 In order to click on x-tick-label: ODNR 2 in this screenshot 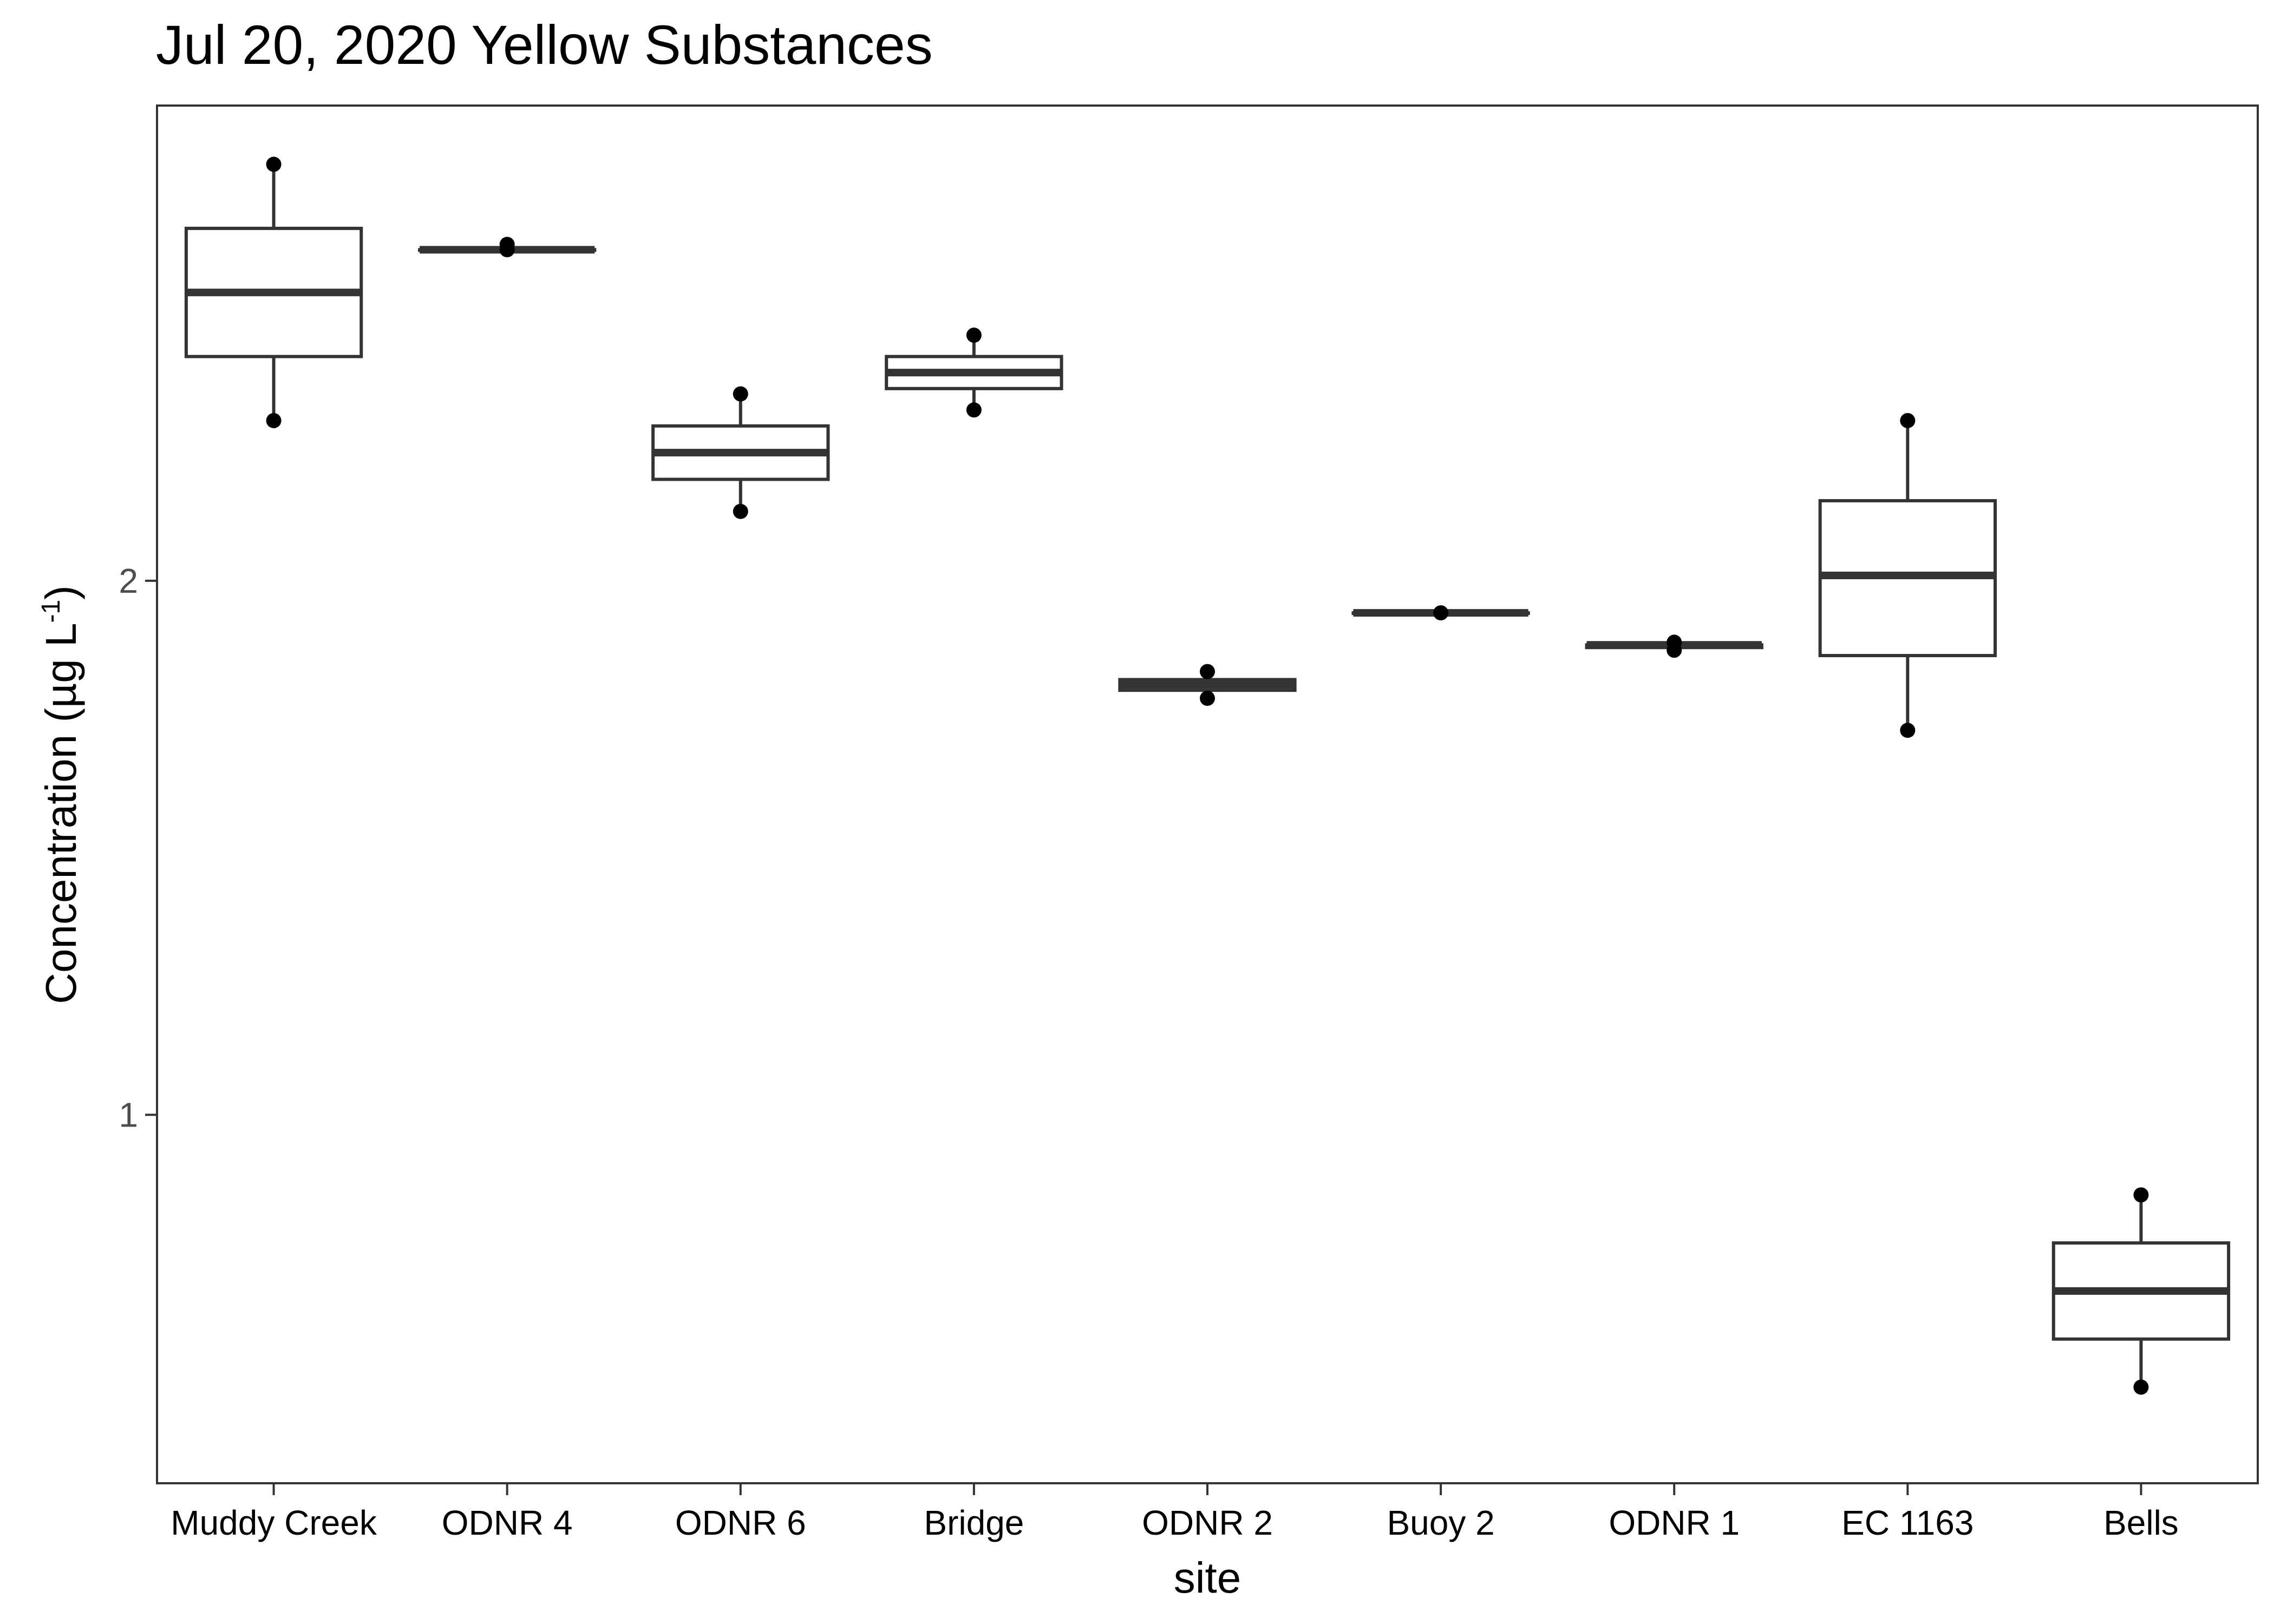, I will do `click(1208, 1522)`.